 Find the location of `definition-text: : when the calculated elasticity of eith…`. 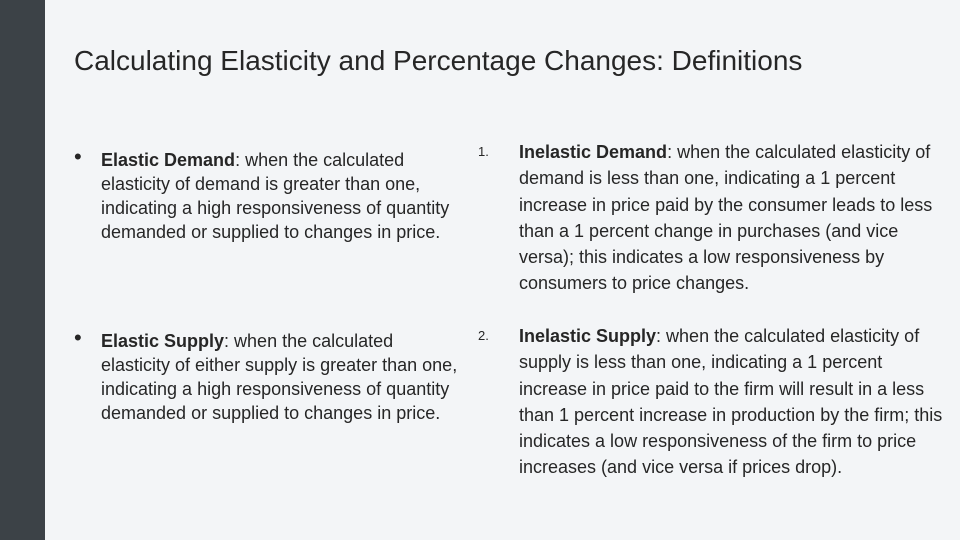

definition-text: : when the calculated elasticity of eith… is located at coordinates (279, 377).